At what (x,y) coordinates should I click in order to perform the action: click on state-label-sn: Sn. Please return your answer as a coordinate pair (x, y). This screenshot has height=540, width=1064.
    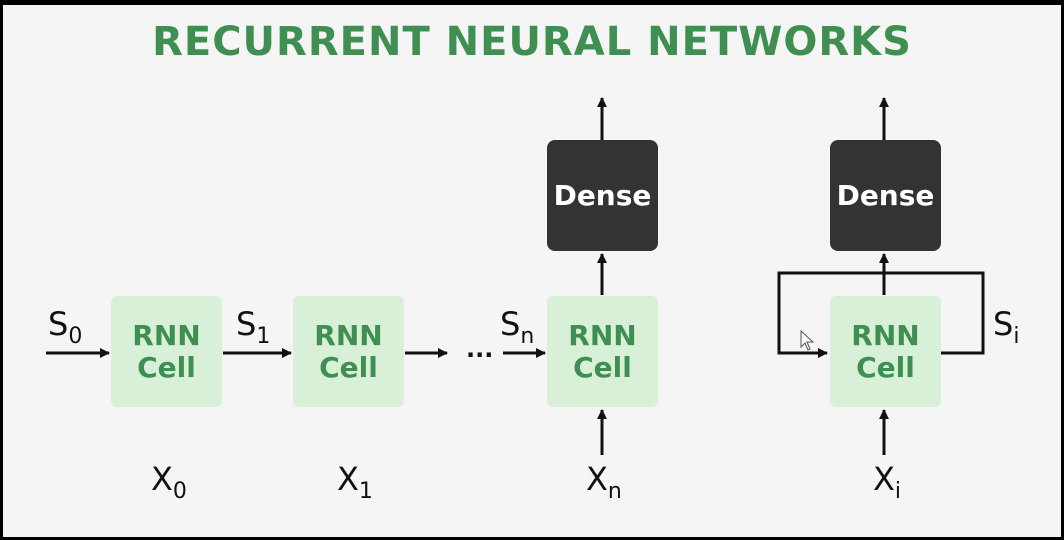
    Looking at the image, I should click on (517, 330).